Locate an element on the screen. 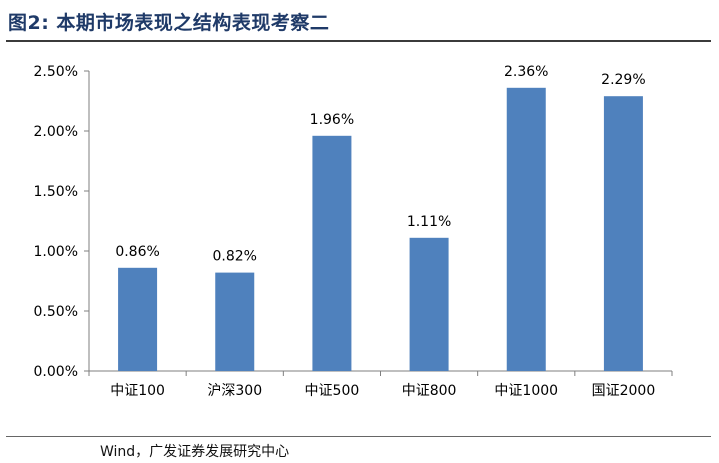 This screenshot has width=719, height=463. y-tick-label: 2.50% is located at coordinates (56, 72).